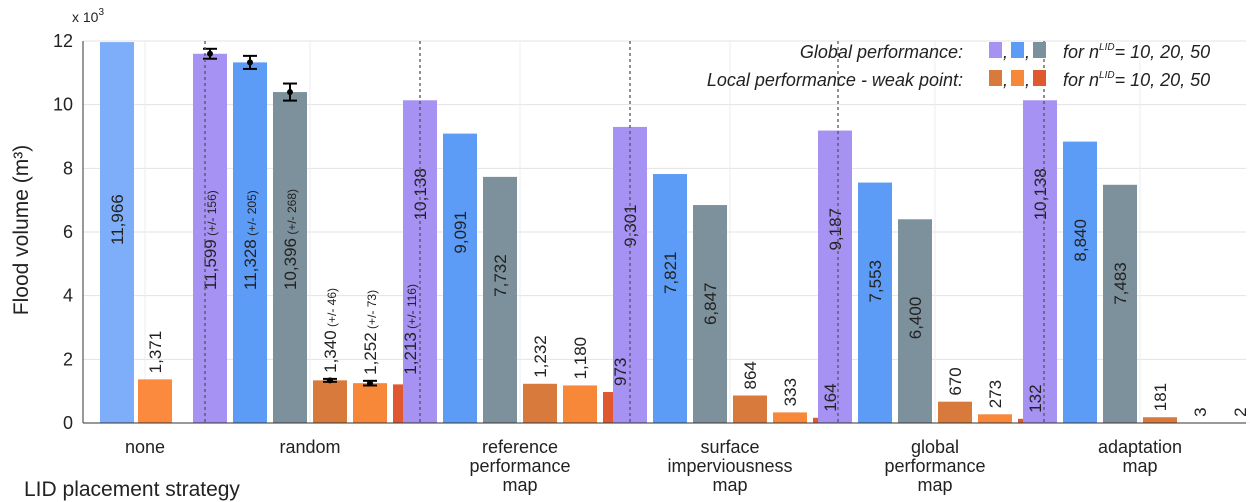  What do you see at coordinates (309, 447) in the screenshot?
I see `x-category-label: random` at bounding box center [309, 447].